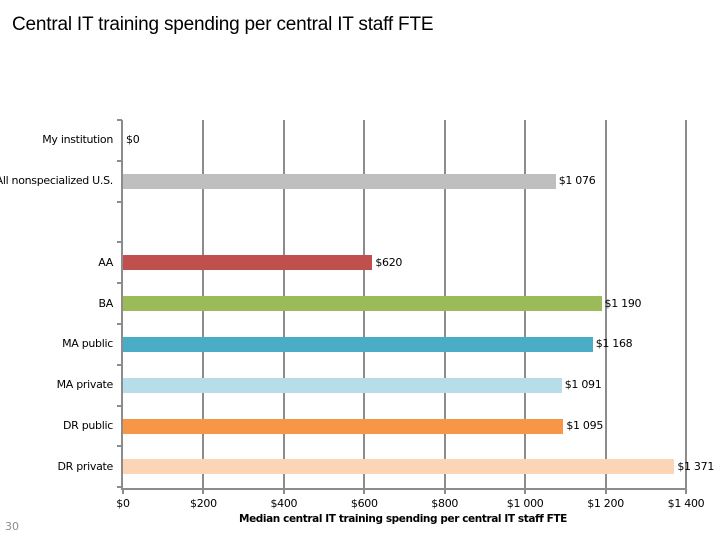 This screenshot has height=540, width=720. I want to click on value-label: $1 076, so click(577, 181).